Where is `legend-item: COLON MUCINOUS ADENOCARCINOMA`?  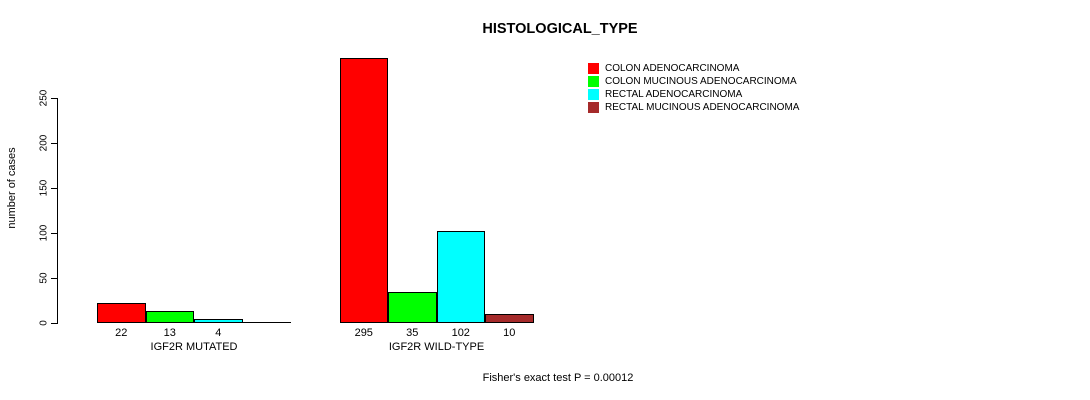 legend-item: COLON MUCINOUS ADENOCARCINOMA is located at coordinates (693, 81).